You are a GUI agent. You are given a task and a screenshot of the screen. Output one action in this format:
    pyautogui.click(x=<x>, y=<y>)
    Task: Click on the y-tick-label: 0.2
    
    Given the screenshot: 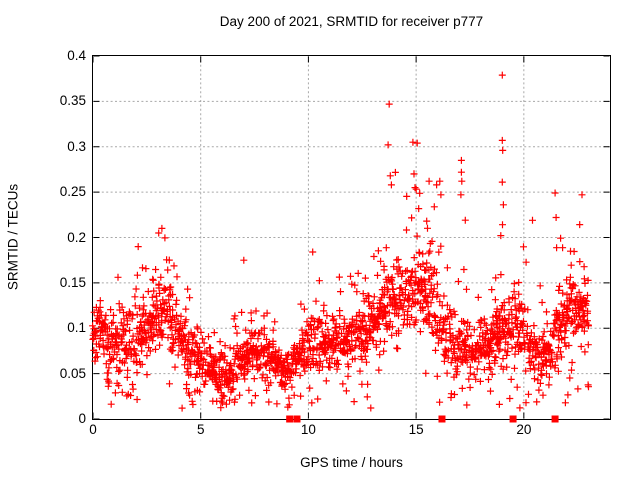 What is the action you would take?
    pyautogui.click(x=76, y=237)
    